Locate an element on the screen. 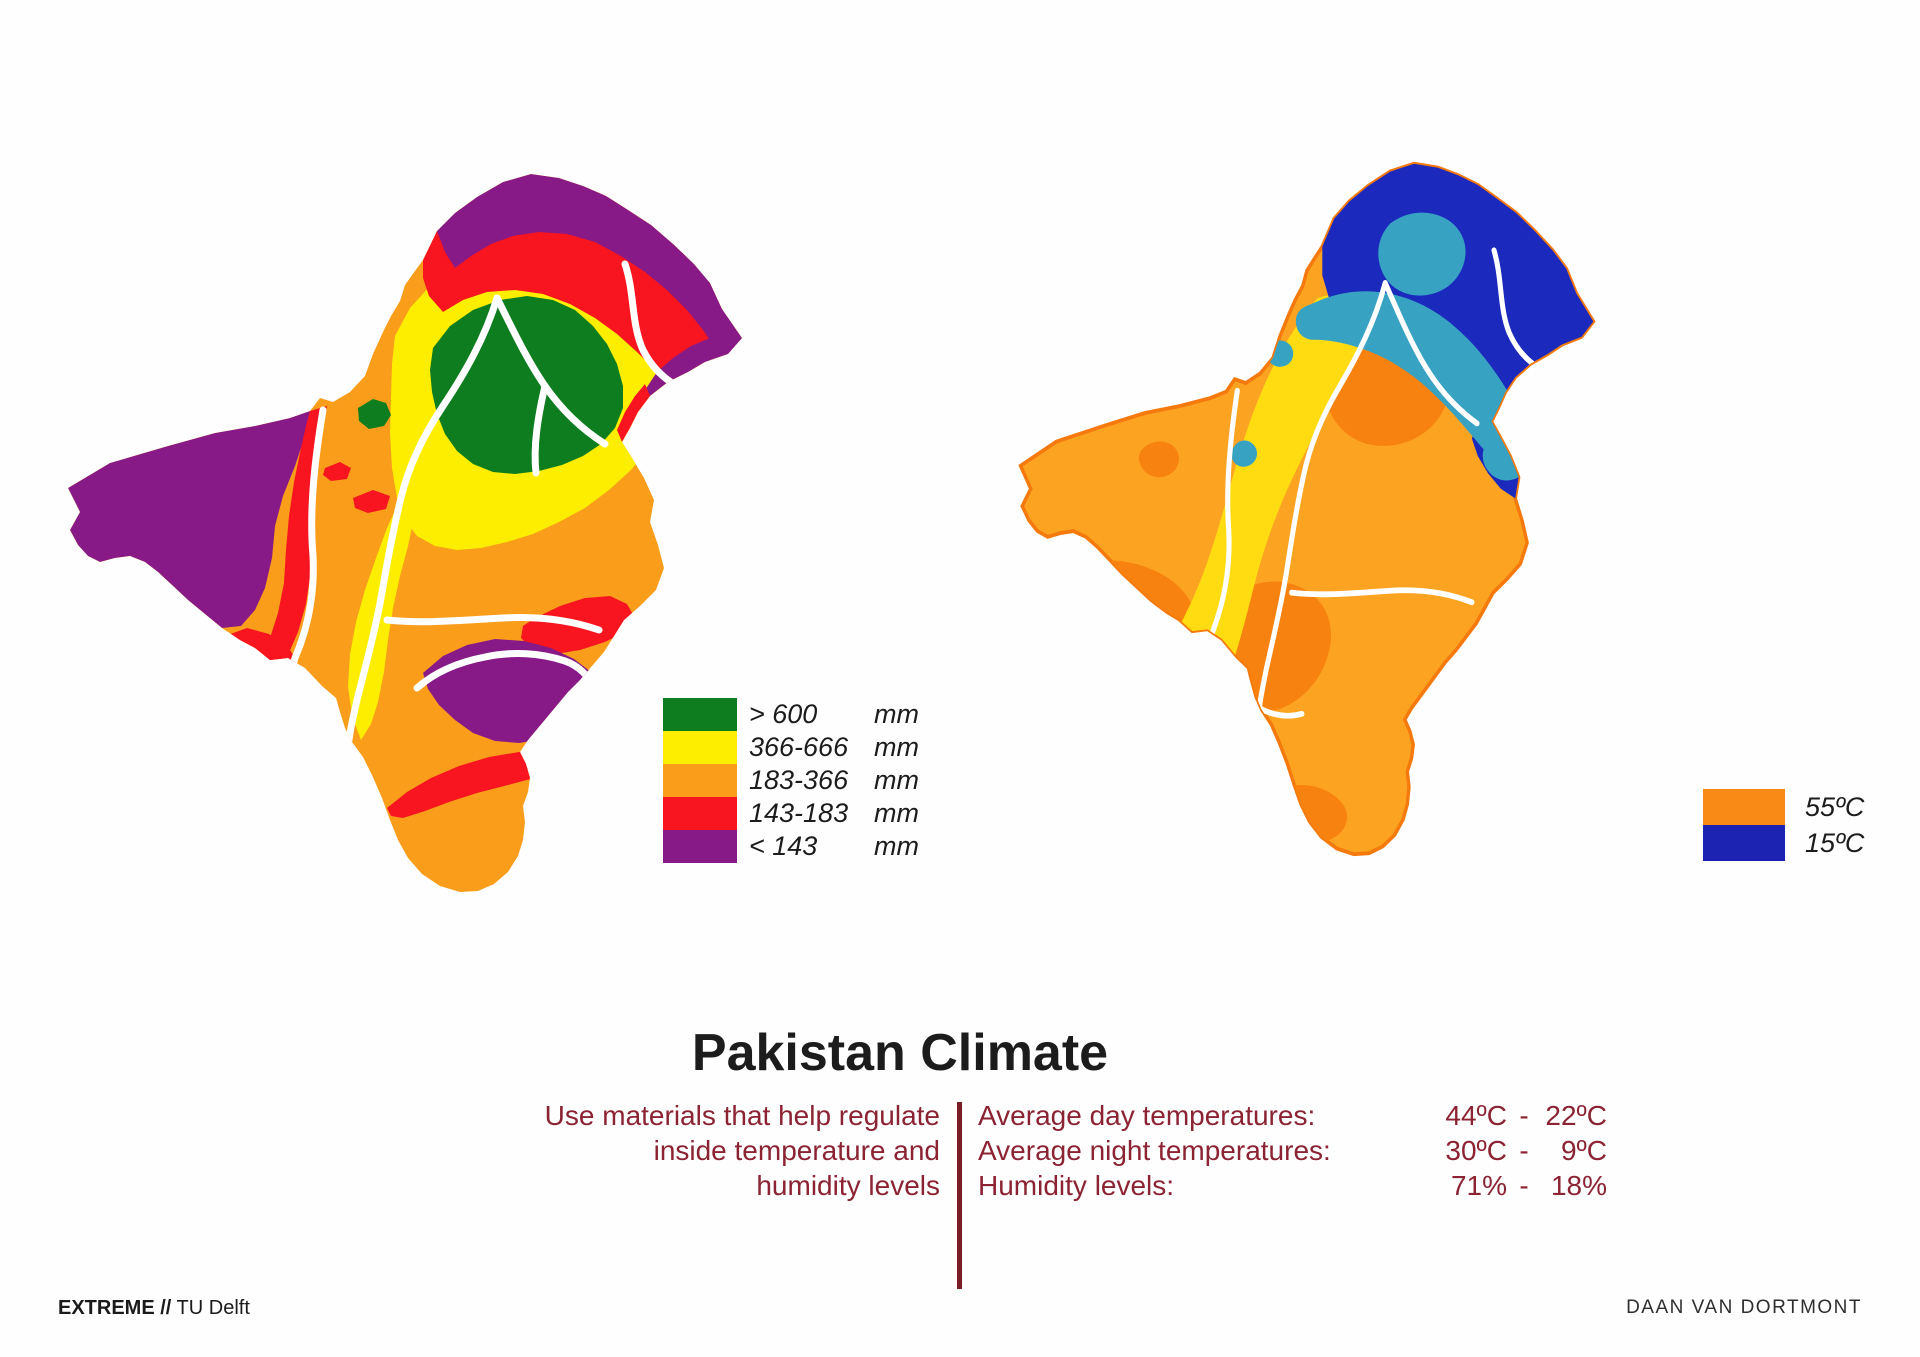  stat-label: Average night temperatures: is located at coordinates (1154, 1150).